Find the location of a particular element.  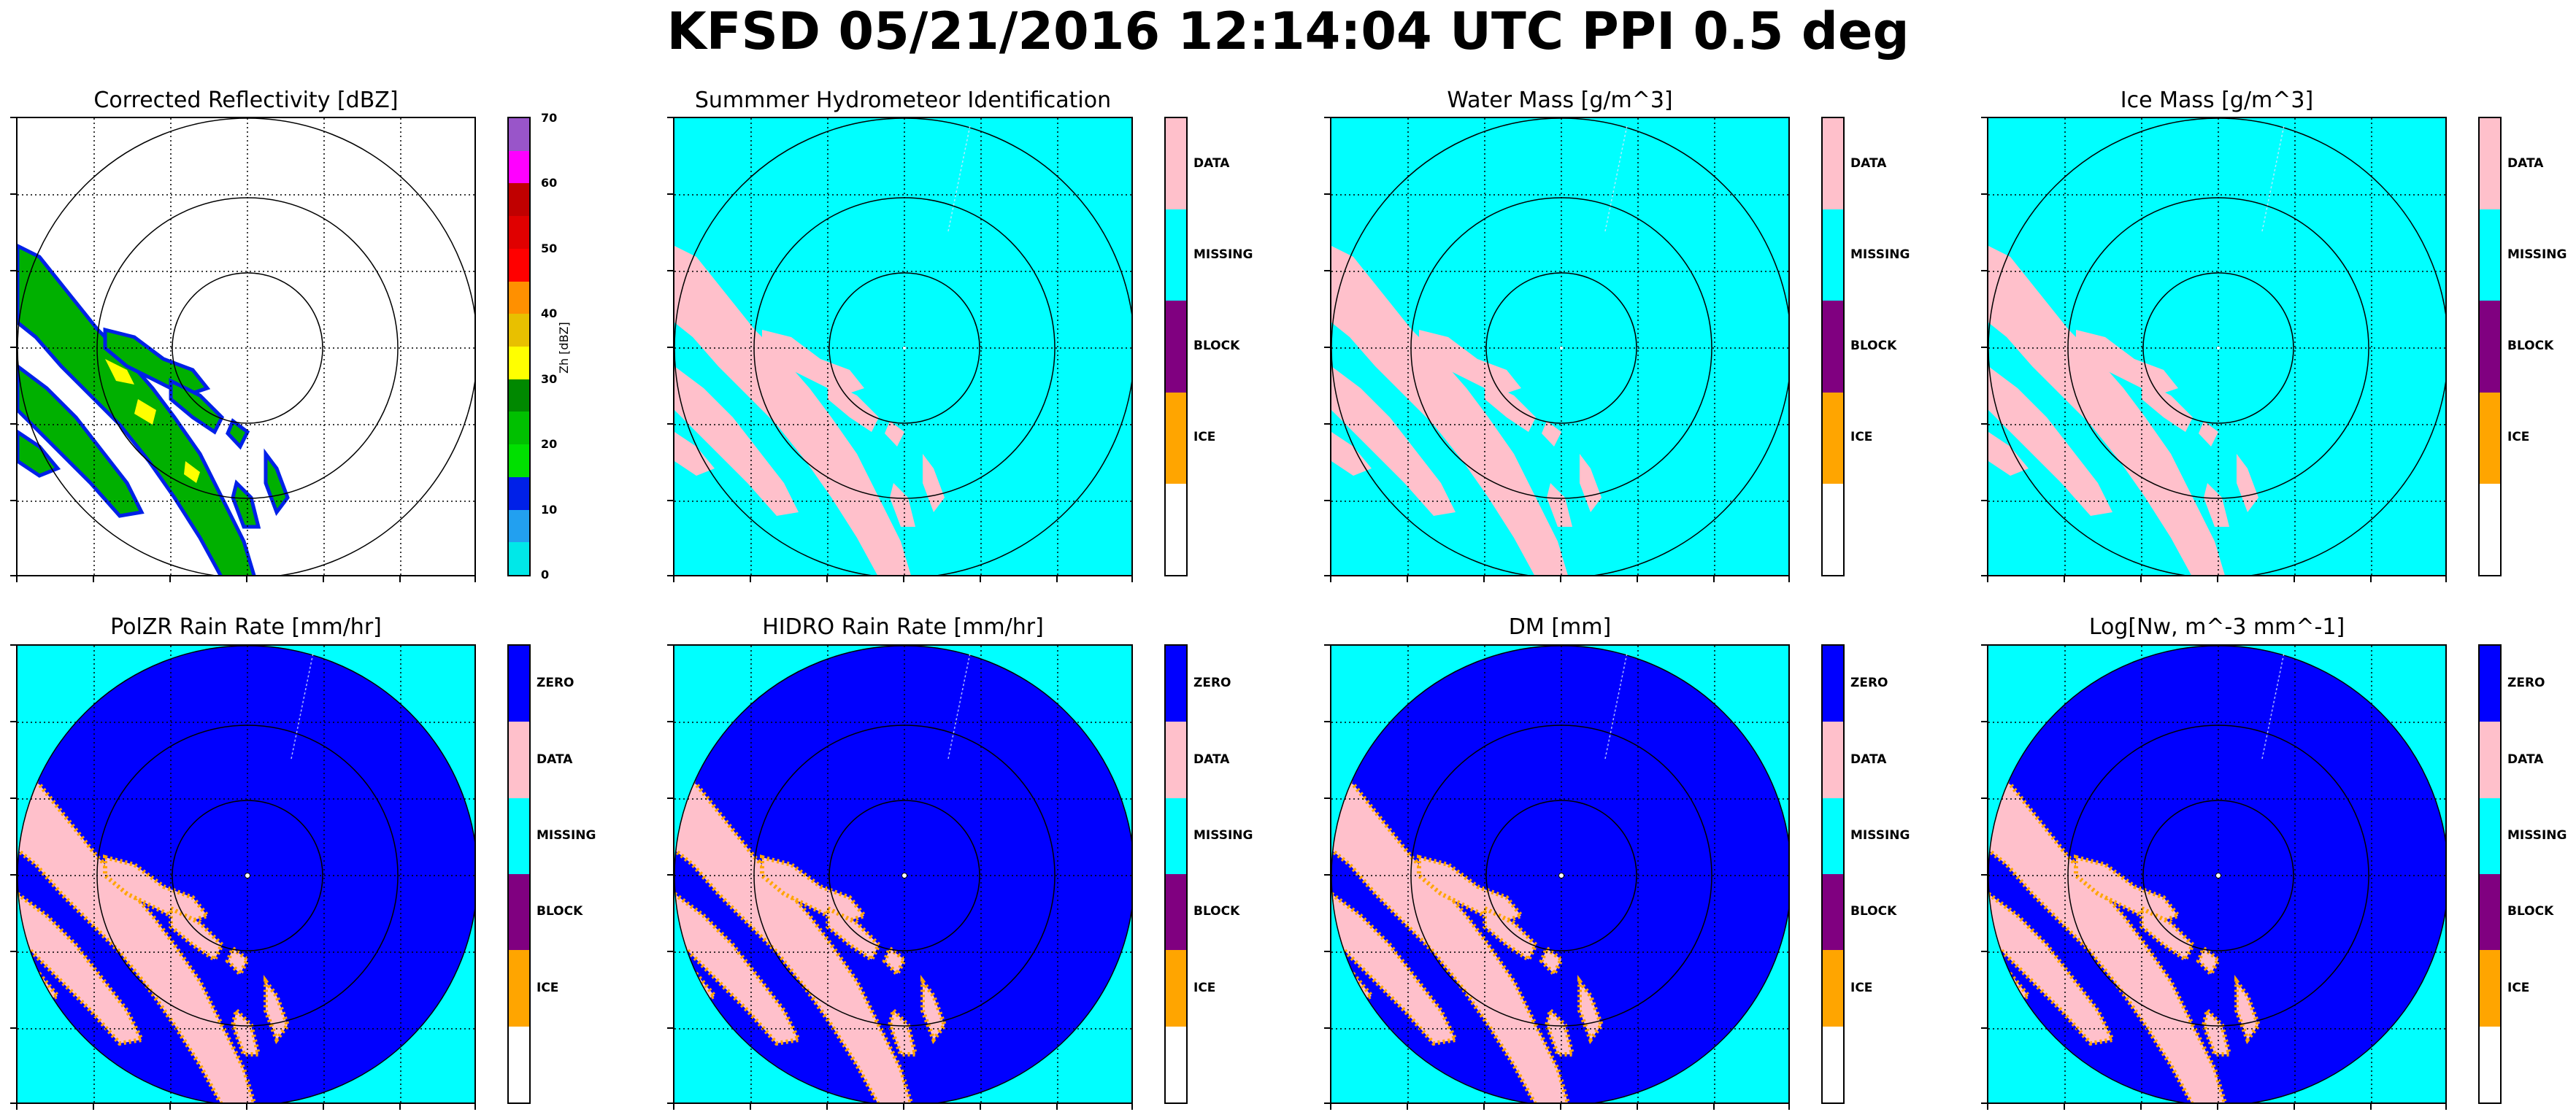

dm-plot is located at coordinates (1560, 874).